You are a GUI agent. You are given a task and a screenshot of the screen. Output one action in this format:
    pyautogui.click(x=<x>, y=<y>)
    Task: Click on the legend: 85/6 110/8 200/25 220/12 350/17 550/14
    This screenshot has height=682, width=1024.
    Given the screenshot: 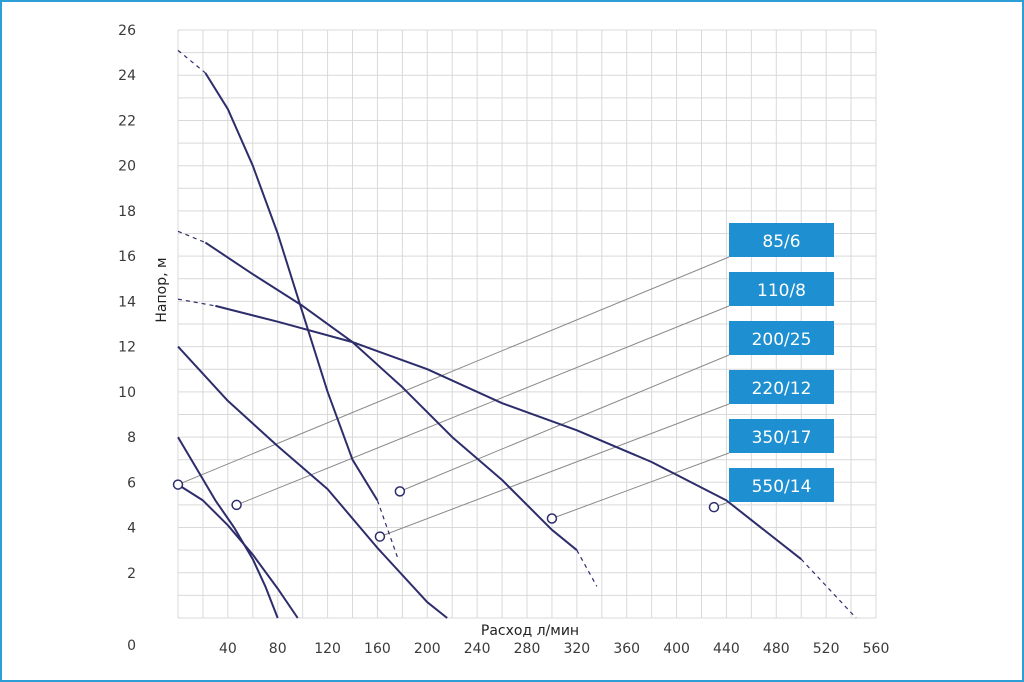 What is the action you would take?
    pyautogui.click(x=781, y=362)
    